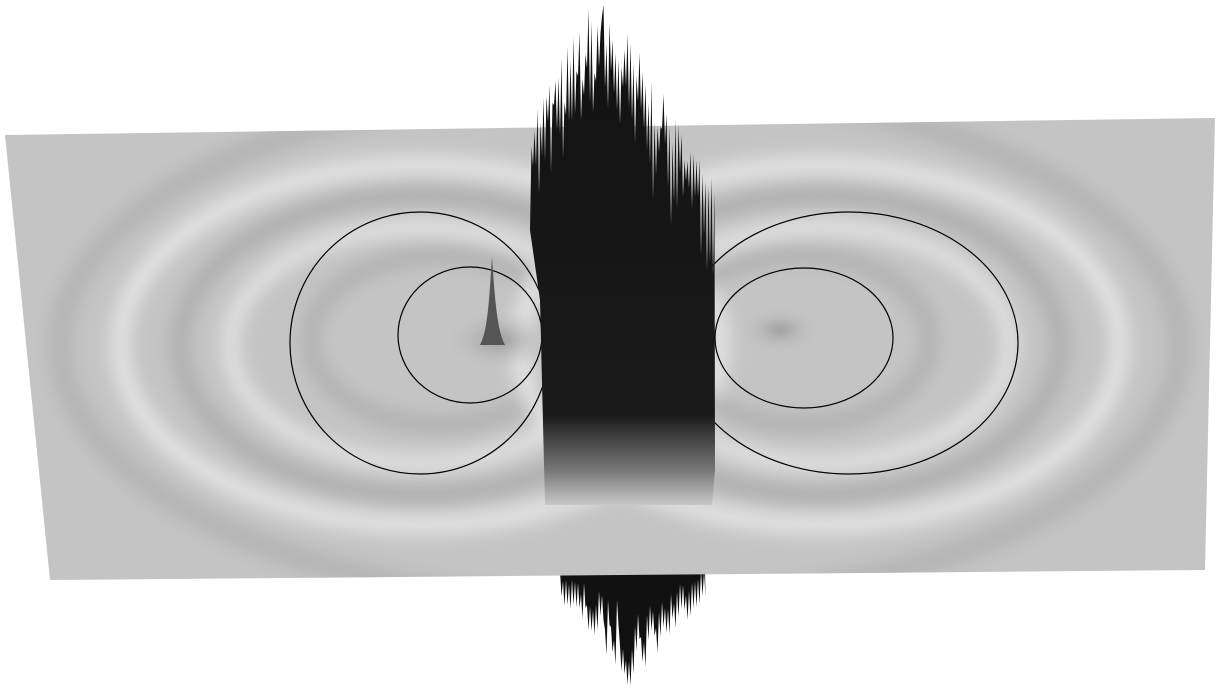  I want to click on lower-spikes, so click(633, 628).